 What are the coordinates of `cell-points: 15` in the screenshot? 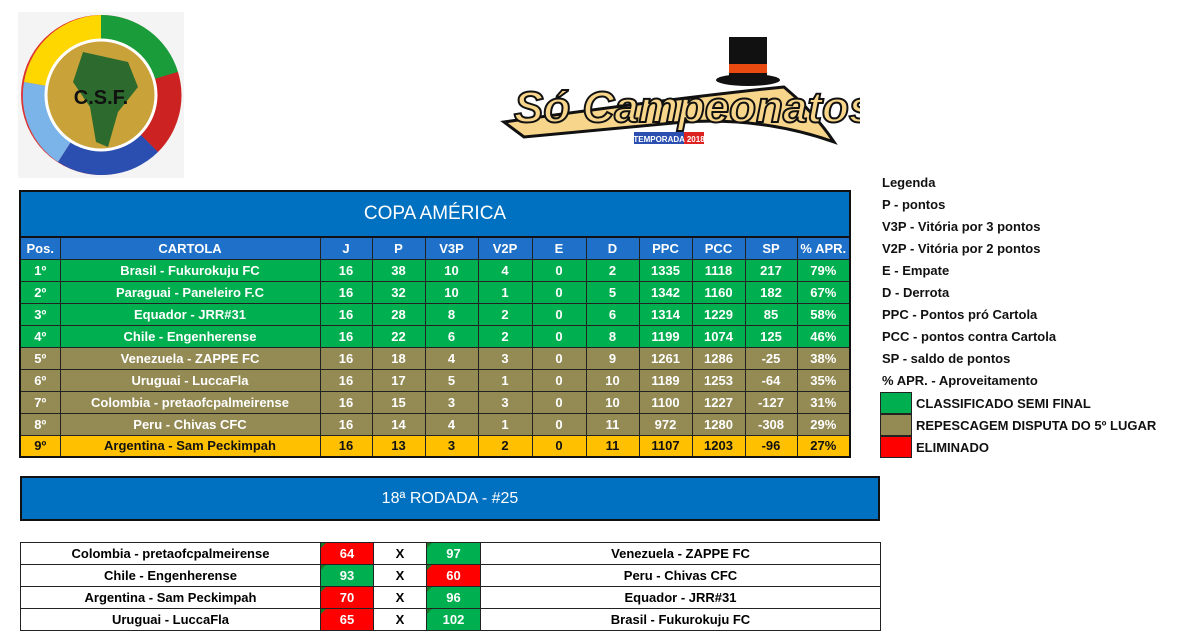 It's located at (398, 402).